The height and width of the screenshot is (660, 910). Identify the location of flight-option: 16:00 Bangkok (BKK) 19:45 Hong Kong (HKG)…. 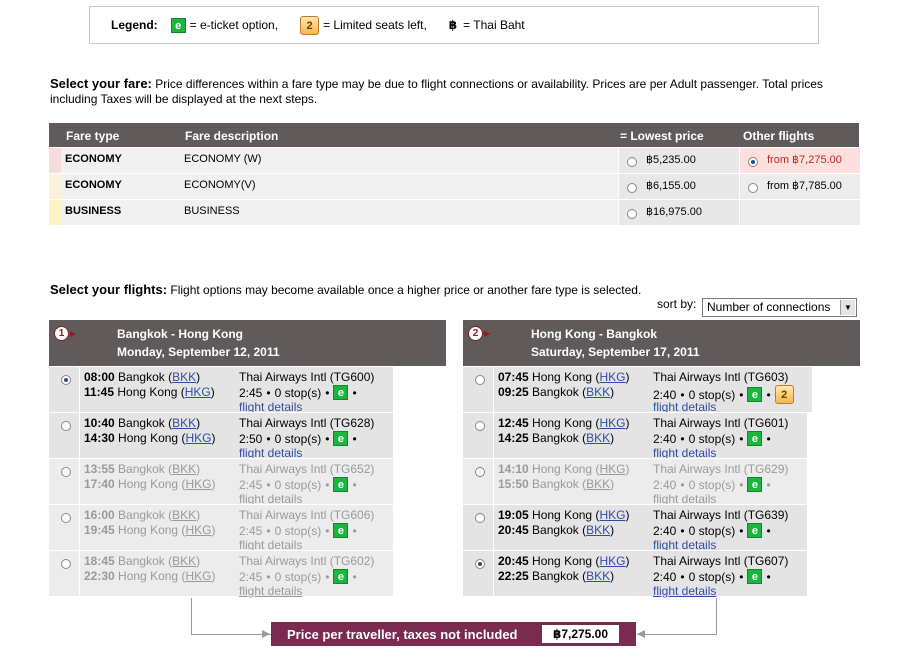
(247, 528).